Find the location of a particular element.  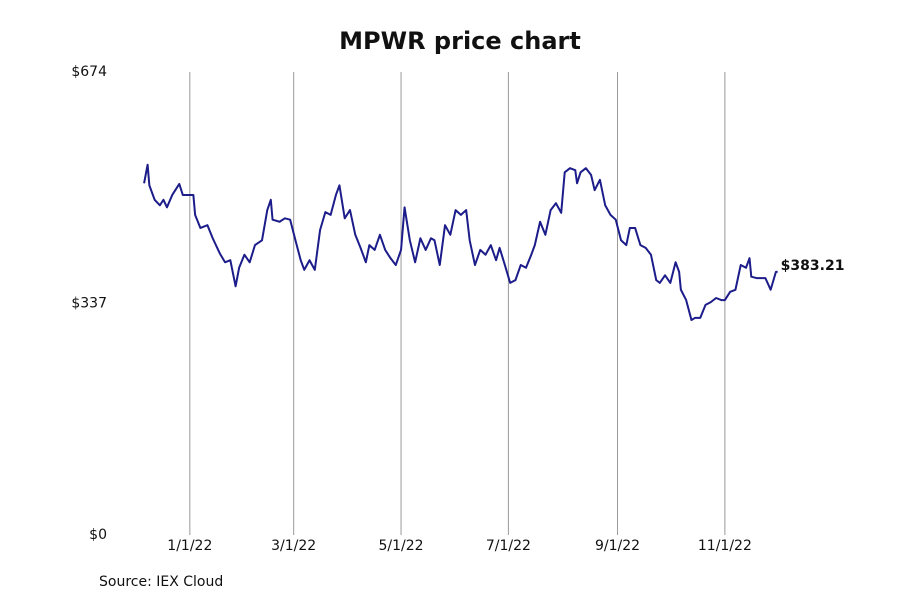

y-tick-label: $0 is located at coordinates (98, 535).